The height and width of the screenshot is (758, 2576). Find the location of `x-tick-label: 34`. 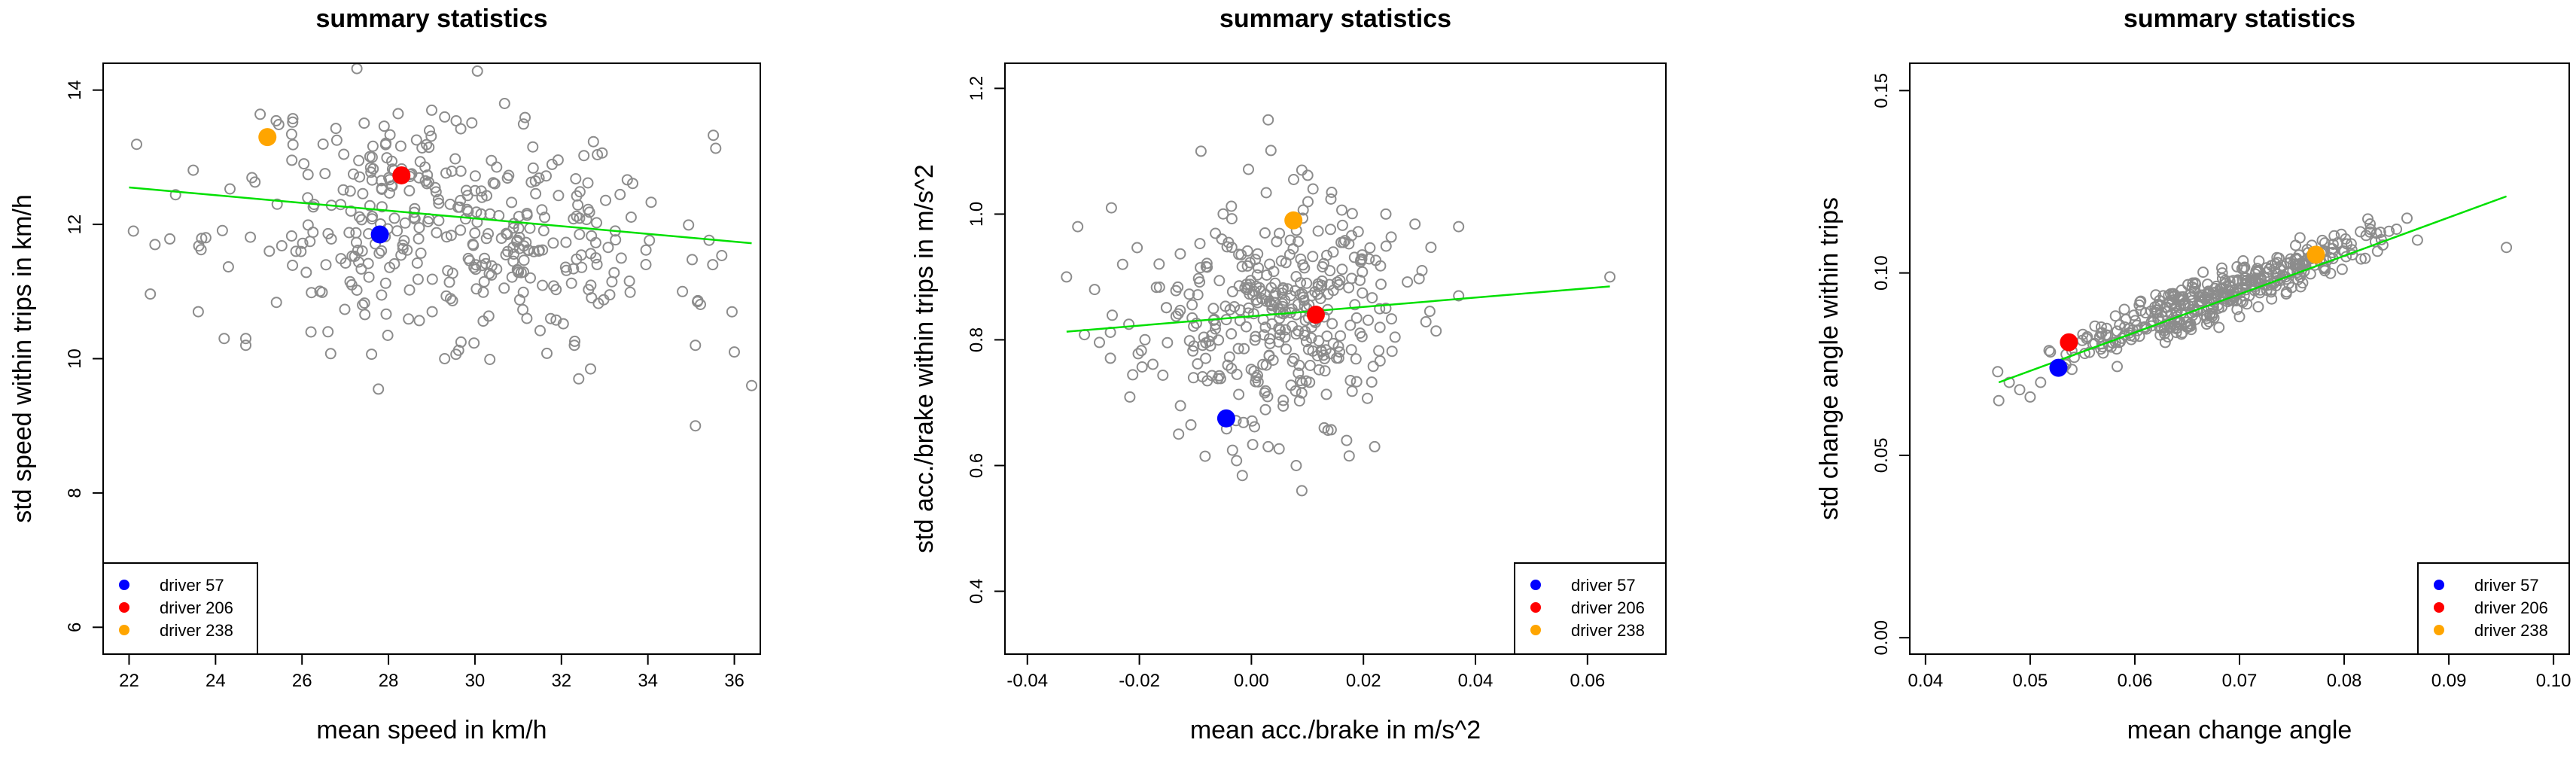

x-tick-label: 34 is located at coordinates (648, 681).